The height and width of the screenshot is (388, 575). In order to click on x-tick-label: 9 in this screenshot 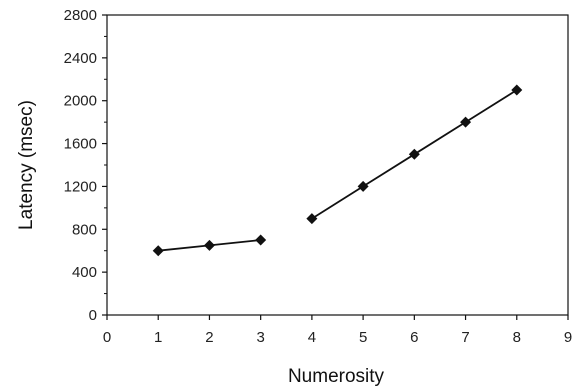, I will do `click(568, 337)`.